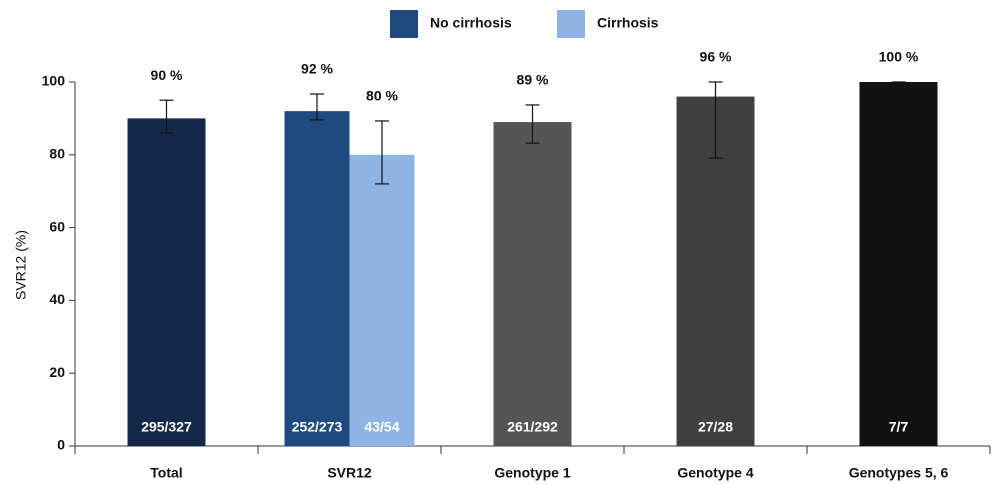 The image size is (997, 484). Describe the element at coordinates (533, 80) in the screenshot. I see `value-label: 89 %` at that location.